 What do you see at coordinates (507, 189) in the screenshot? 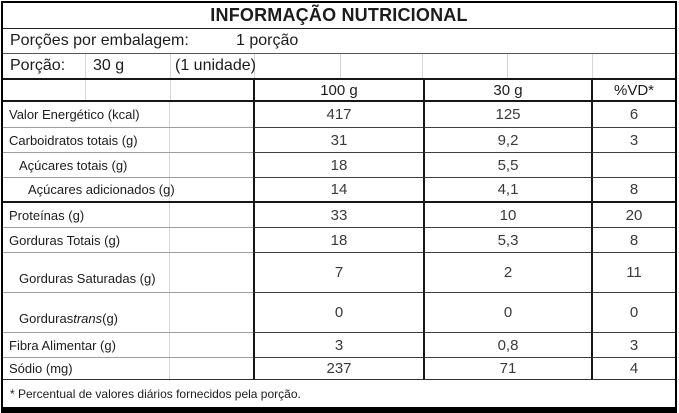
I see `value-per-30g: 4,1` at bounding box center [507, 189].